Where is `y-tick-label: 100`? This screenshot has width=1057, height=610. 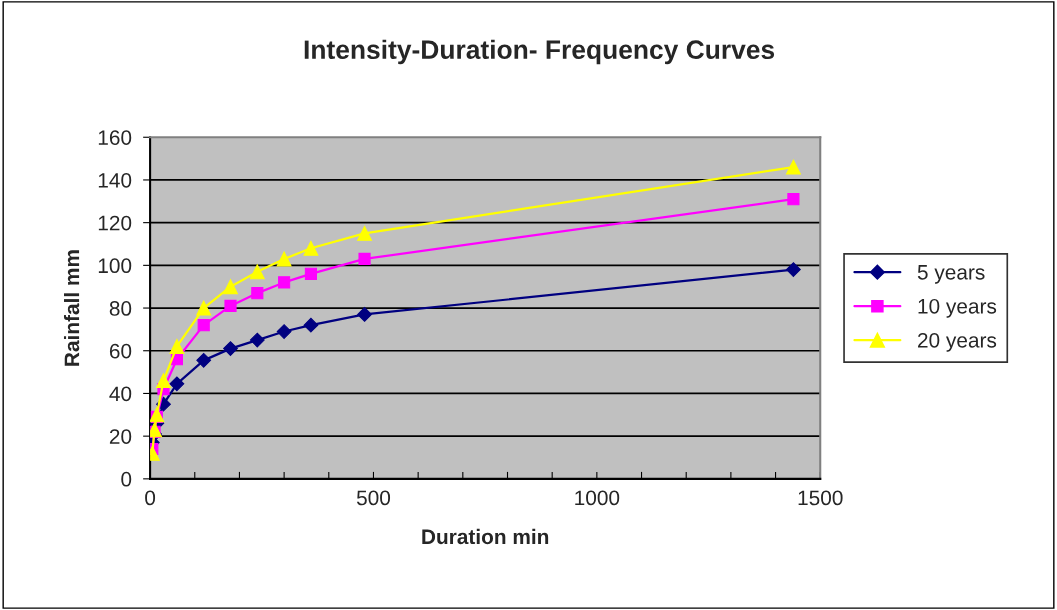 y-tick-label: 100 is located at coordinates (115, 266).